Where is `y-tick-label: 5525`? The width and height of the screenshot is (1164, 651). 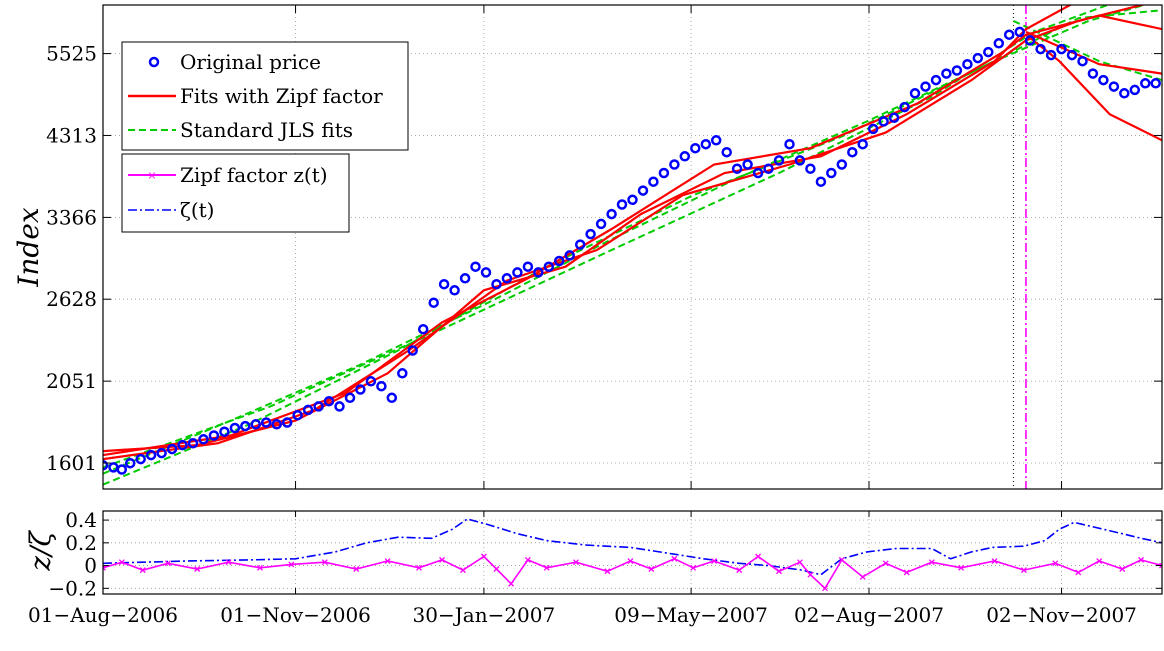 y-tick-label: 5525 is located at coordinates (71, 54).